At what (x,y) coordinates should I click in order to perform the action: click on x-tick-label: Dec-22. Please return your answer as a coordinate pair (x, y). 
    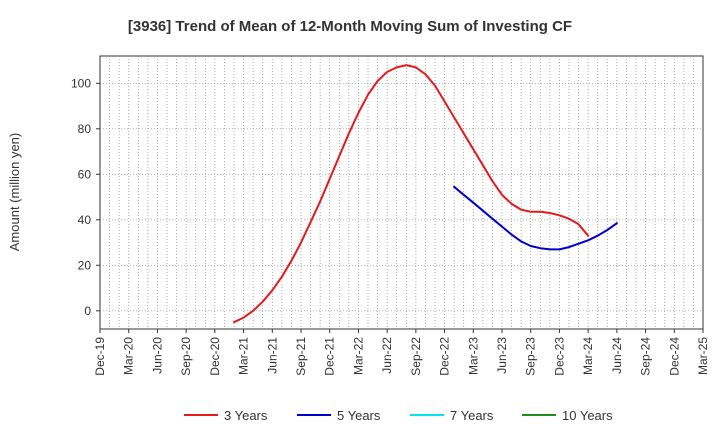
    Looking at the image, I should click on (445, 356).